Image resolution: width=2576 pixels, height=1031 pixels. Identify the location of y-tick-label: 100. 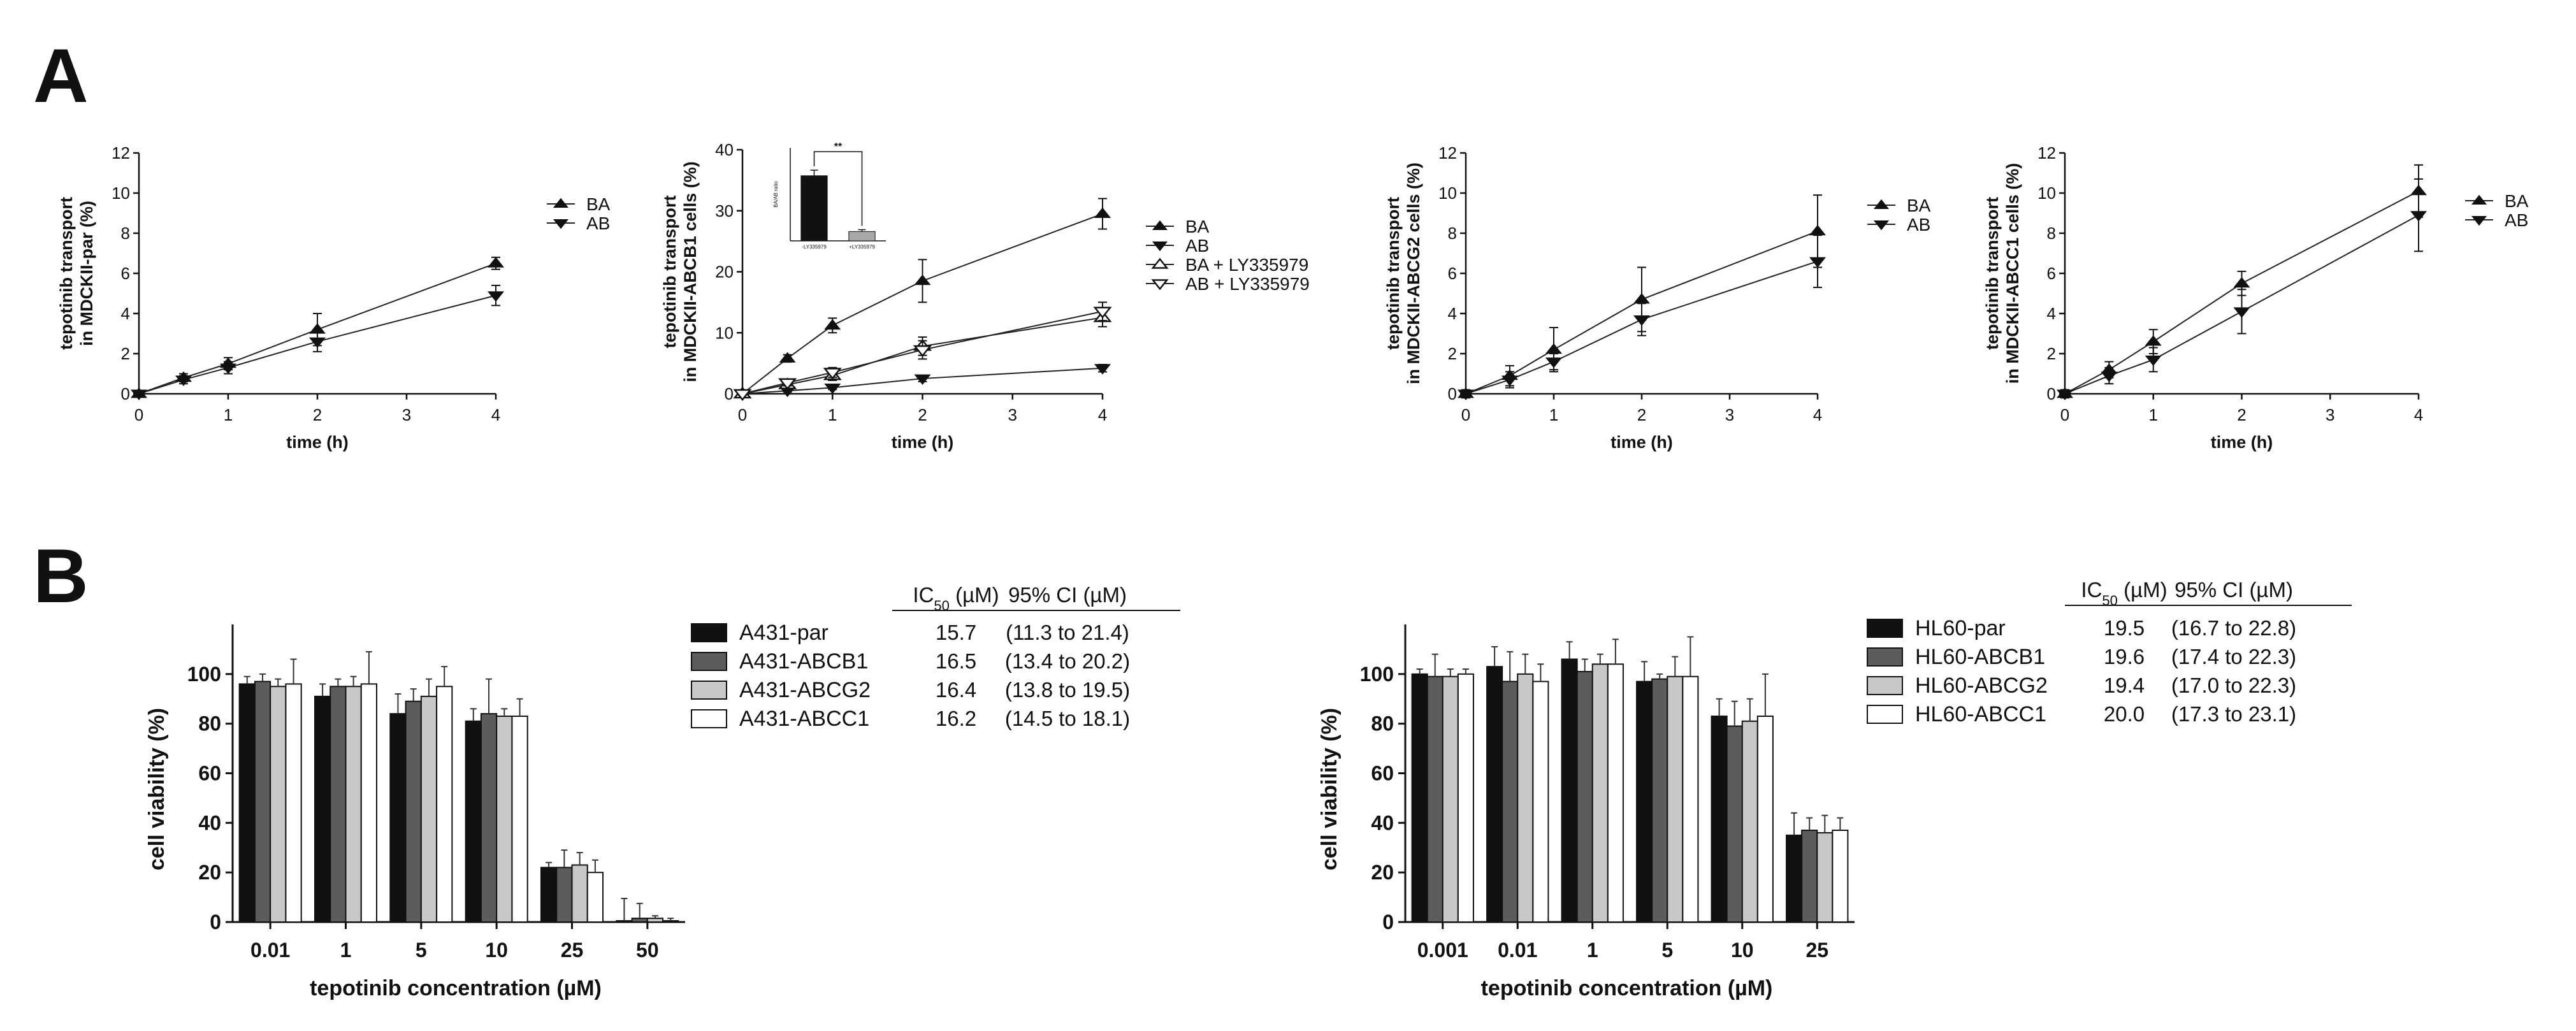
(1377, 674).